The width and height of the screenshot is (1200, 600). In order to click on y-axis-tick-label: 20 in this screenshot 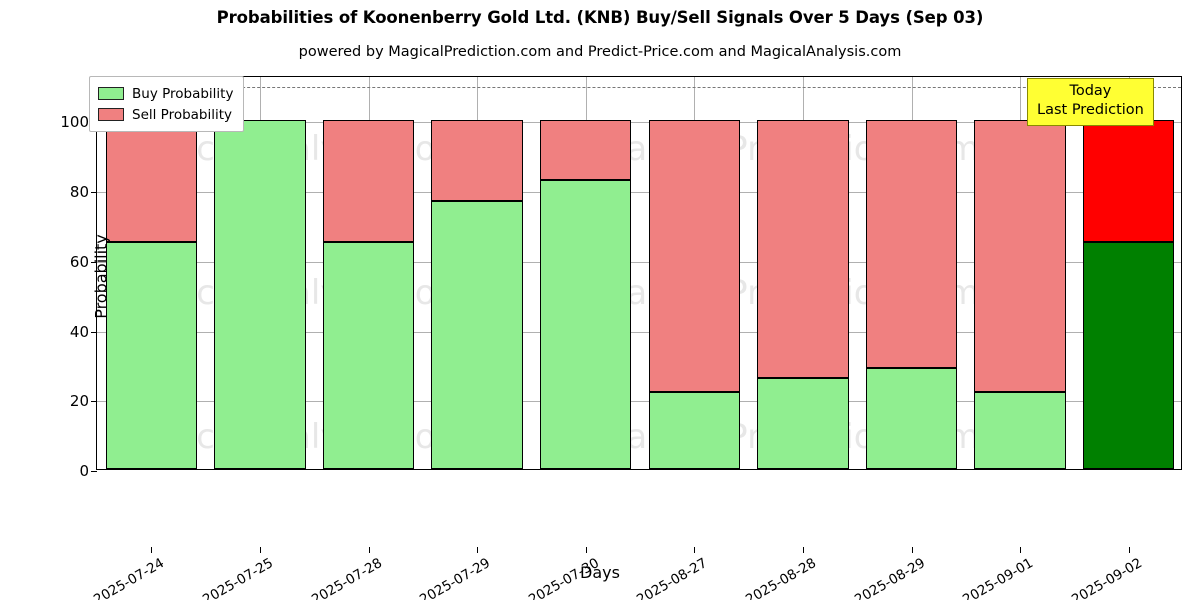, I will do `click(79, 401)`.